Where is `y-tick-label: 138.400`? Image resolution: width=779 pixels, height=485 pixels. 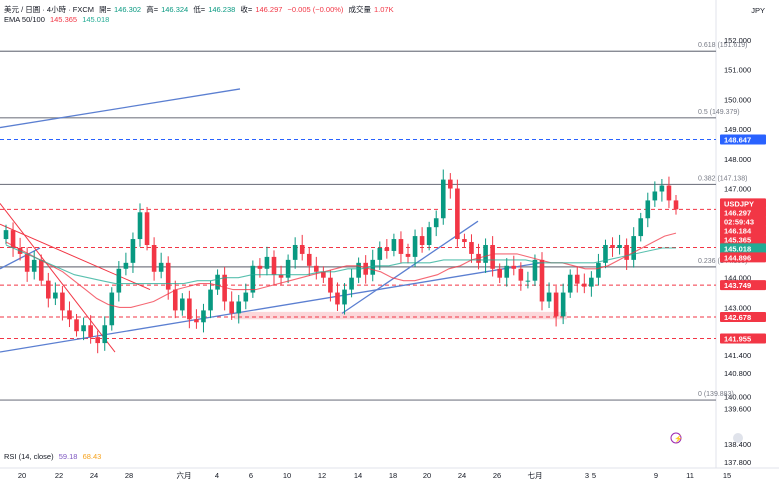 y-tick-label: 138.400 is located at coordinates (737, 444).